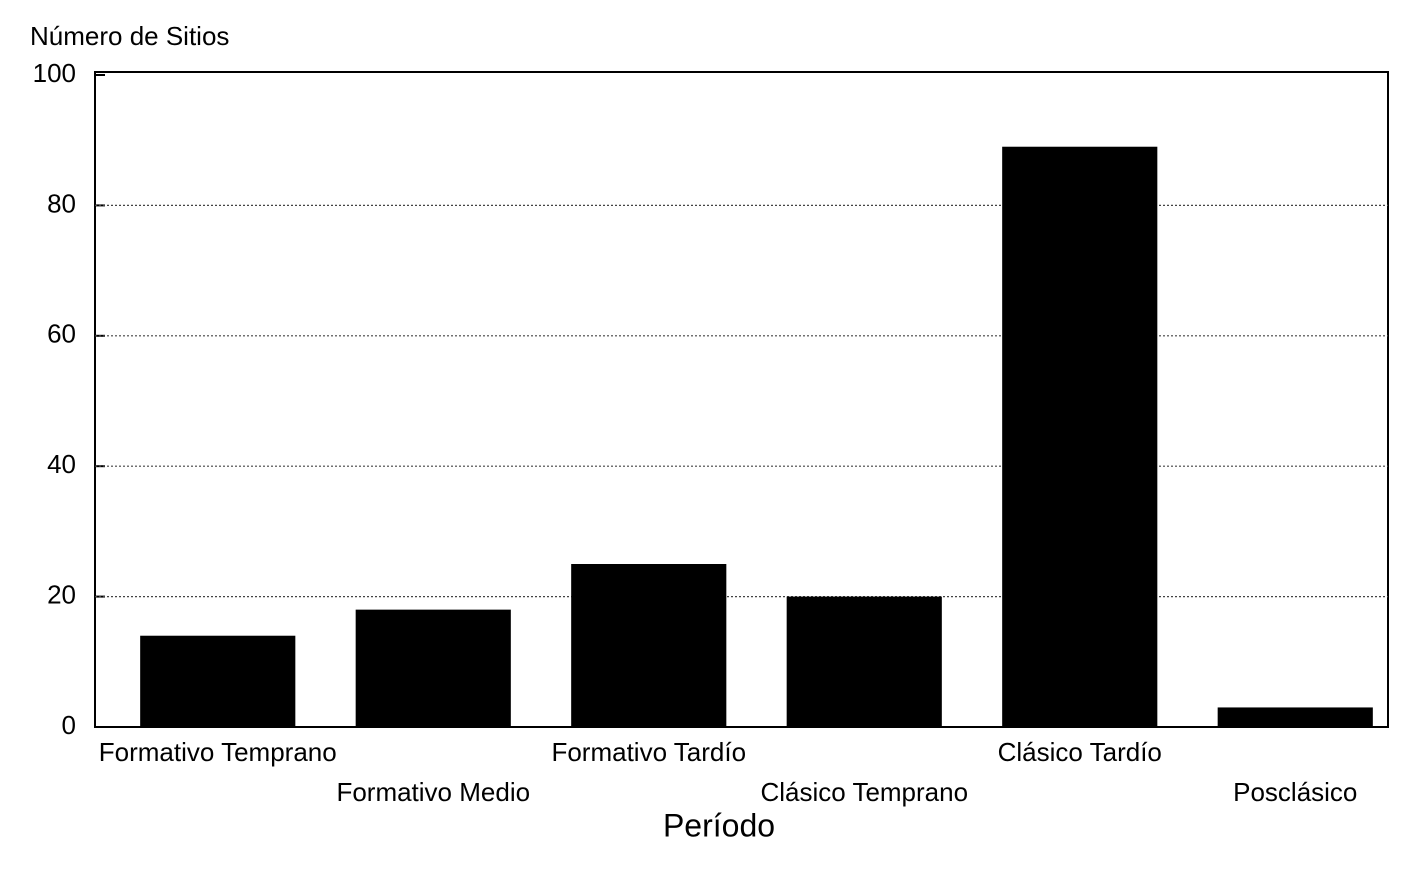 This screenshot has width=1428, height=871. Describe the element at coordinates (69, 725) in the screenshot. I see `y-tick-label: 0` at that location.